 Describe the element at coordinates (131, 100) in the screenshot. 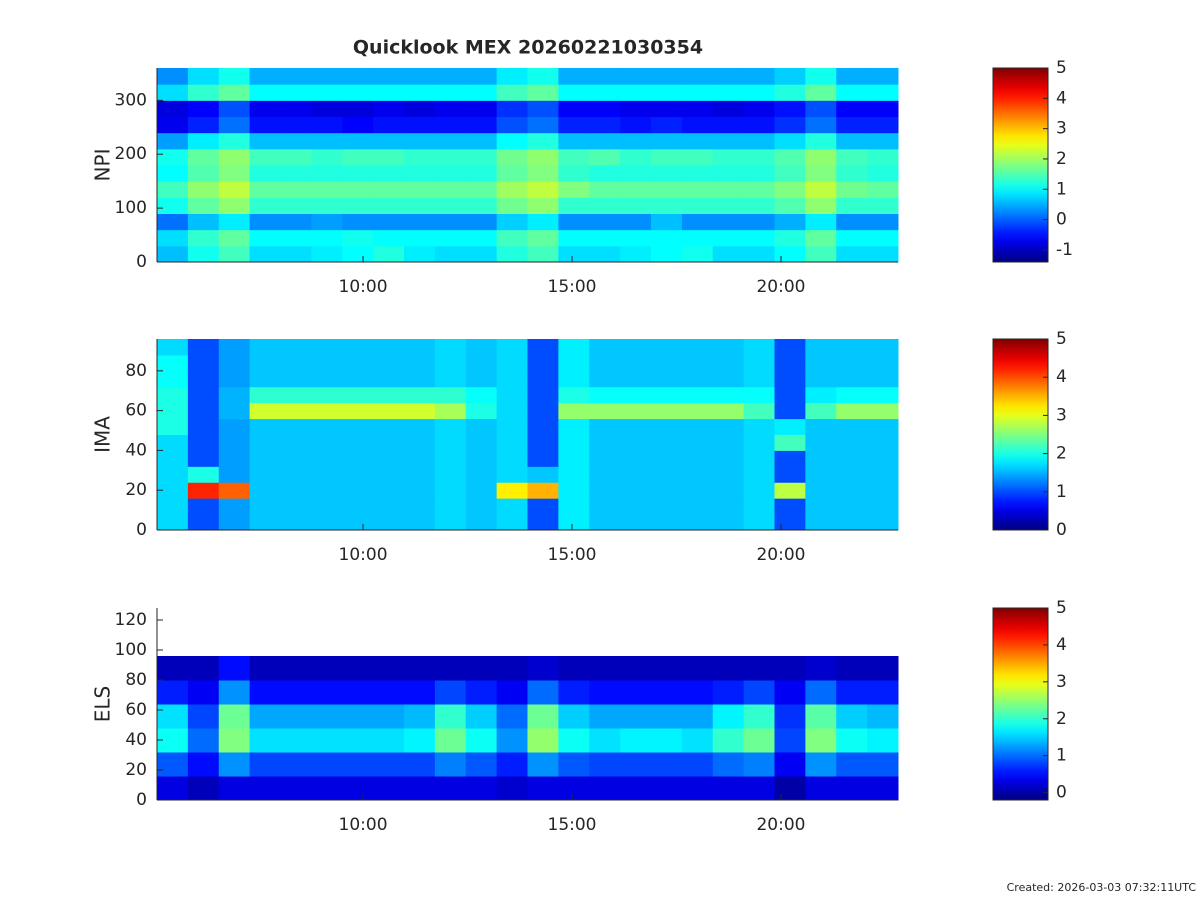

I see `y-tick-label: 300` at that location.